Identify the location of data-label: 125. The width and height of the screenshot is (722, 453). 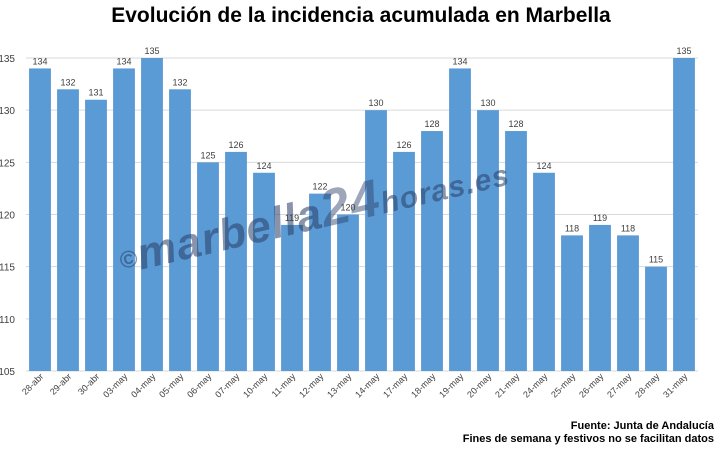
(207, 155).